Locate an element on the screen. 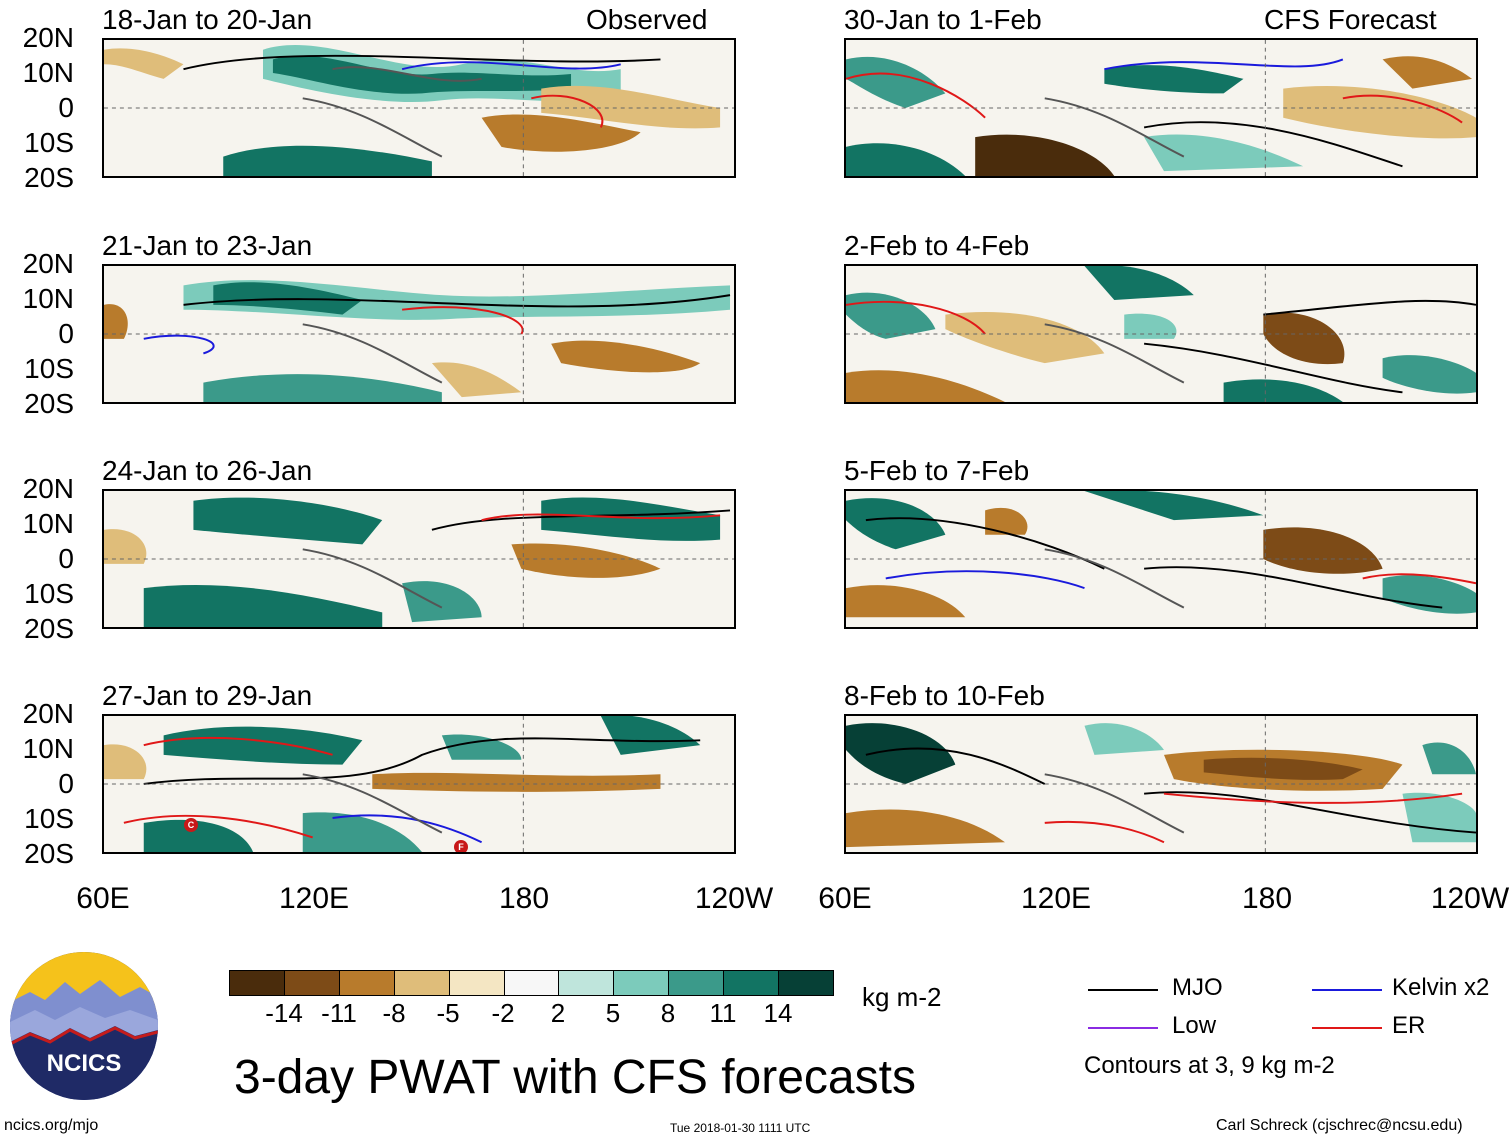 This screenshot has width=1510, height=1142. chart-title: 3-day PWAT with CFS forecasts is located at coordinates (575, 1077).